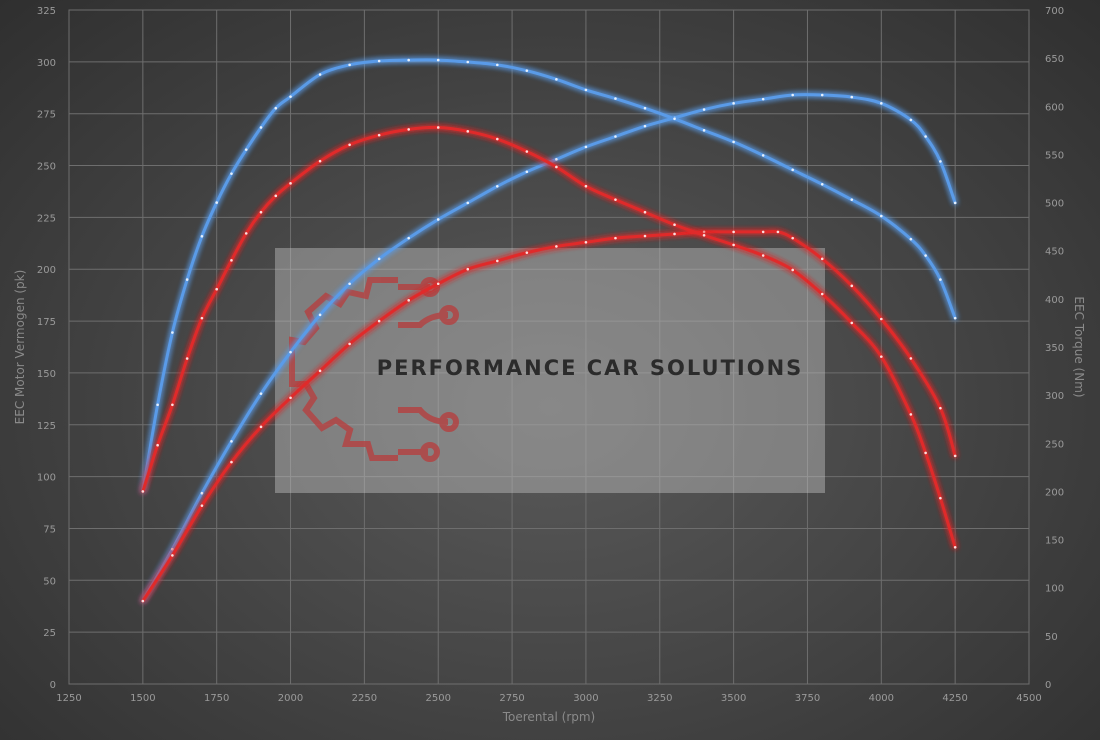 The width and height of the screenshot is (1100, 740). I want to click on y-tick-label-left: 100, so click(46, 478).